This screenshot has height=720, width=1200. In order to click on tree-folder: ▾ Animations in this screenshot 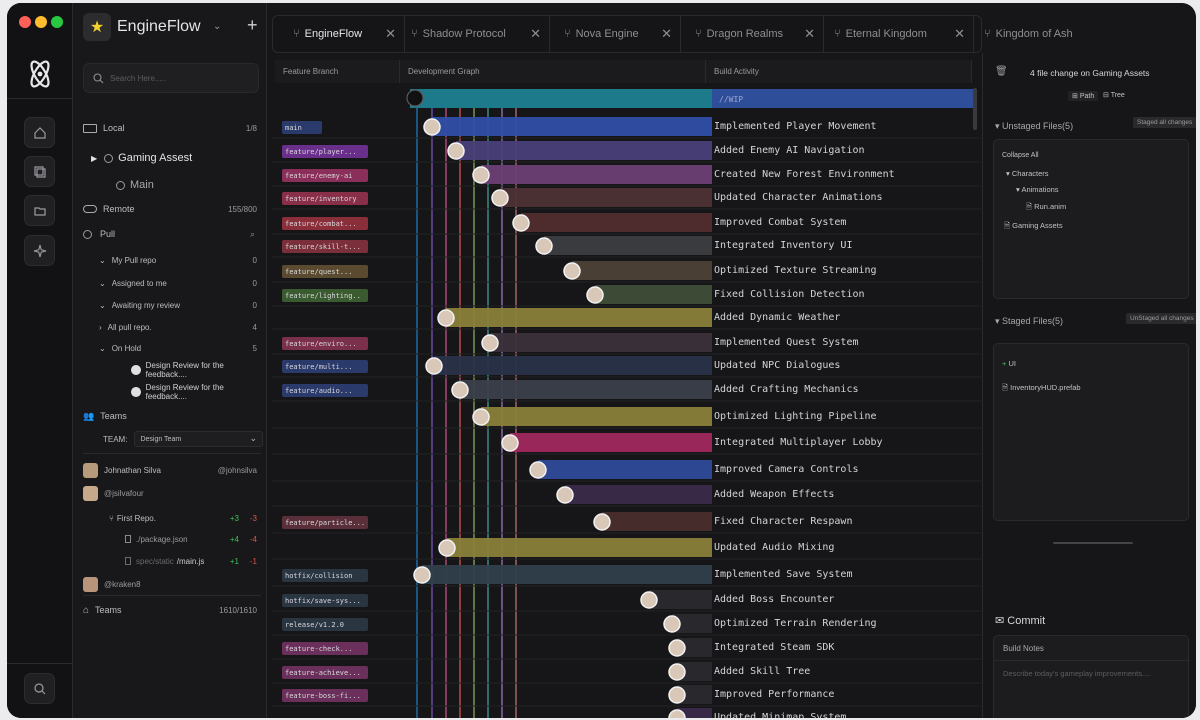, I will do `click(1037, 189)`.